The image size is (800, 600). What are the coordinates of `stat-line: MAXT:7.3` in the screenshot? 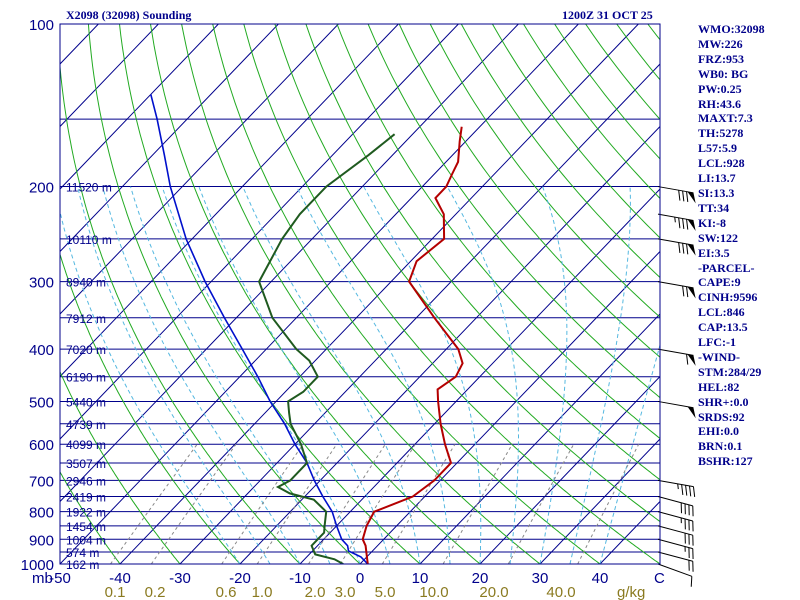 It's located at (725, 118).